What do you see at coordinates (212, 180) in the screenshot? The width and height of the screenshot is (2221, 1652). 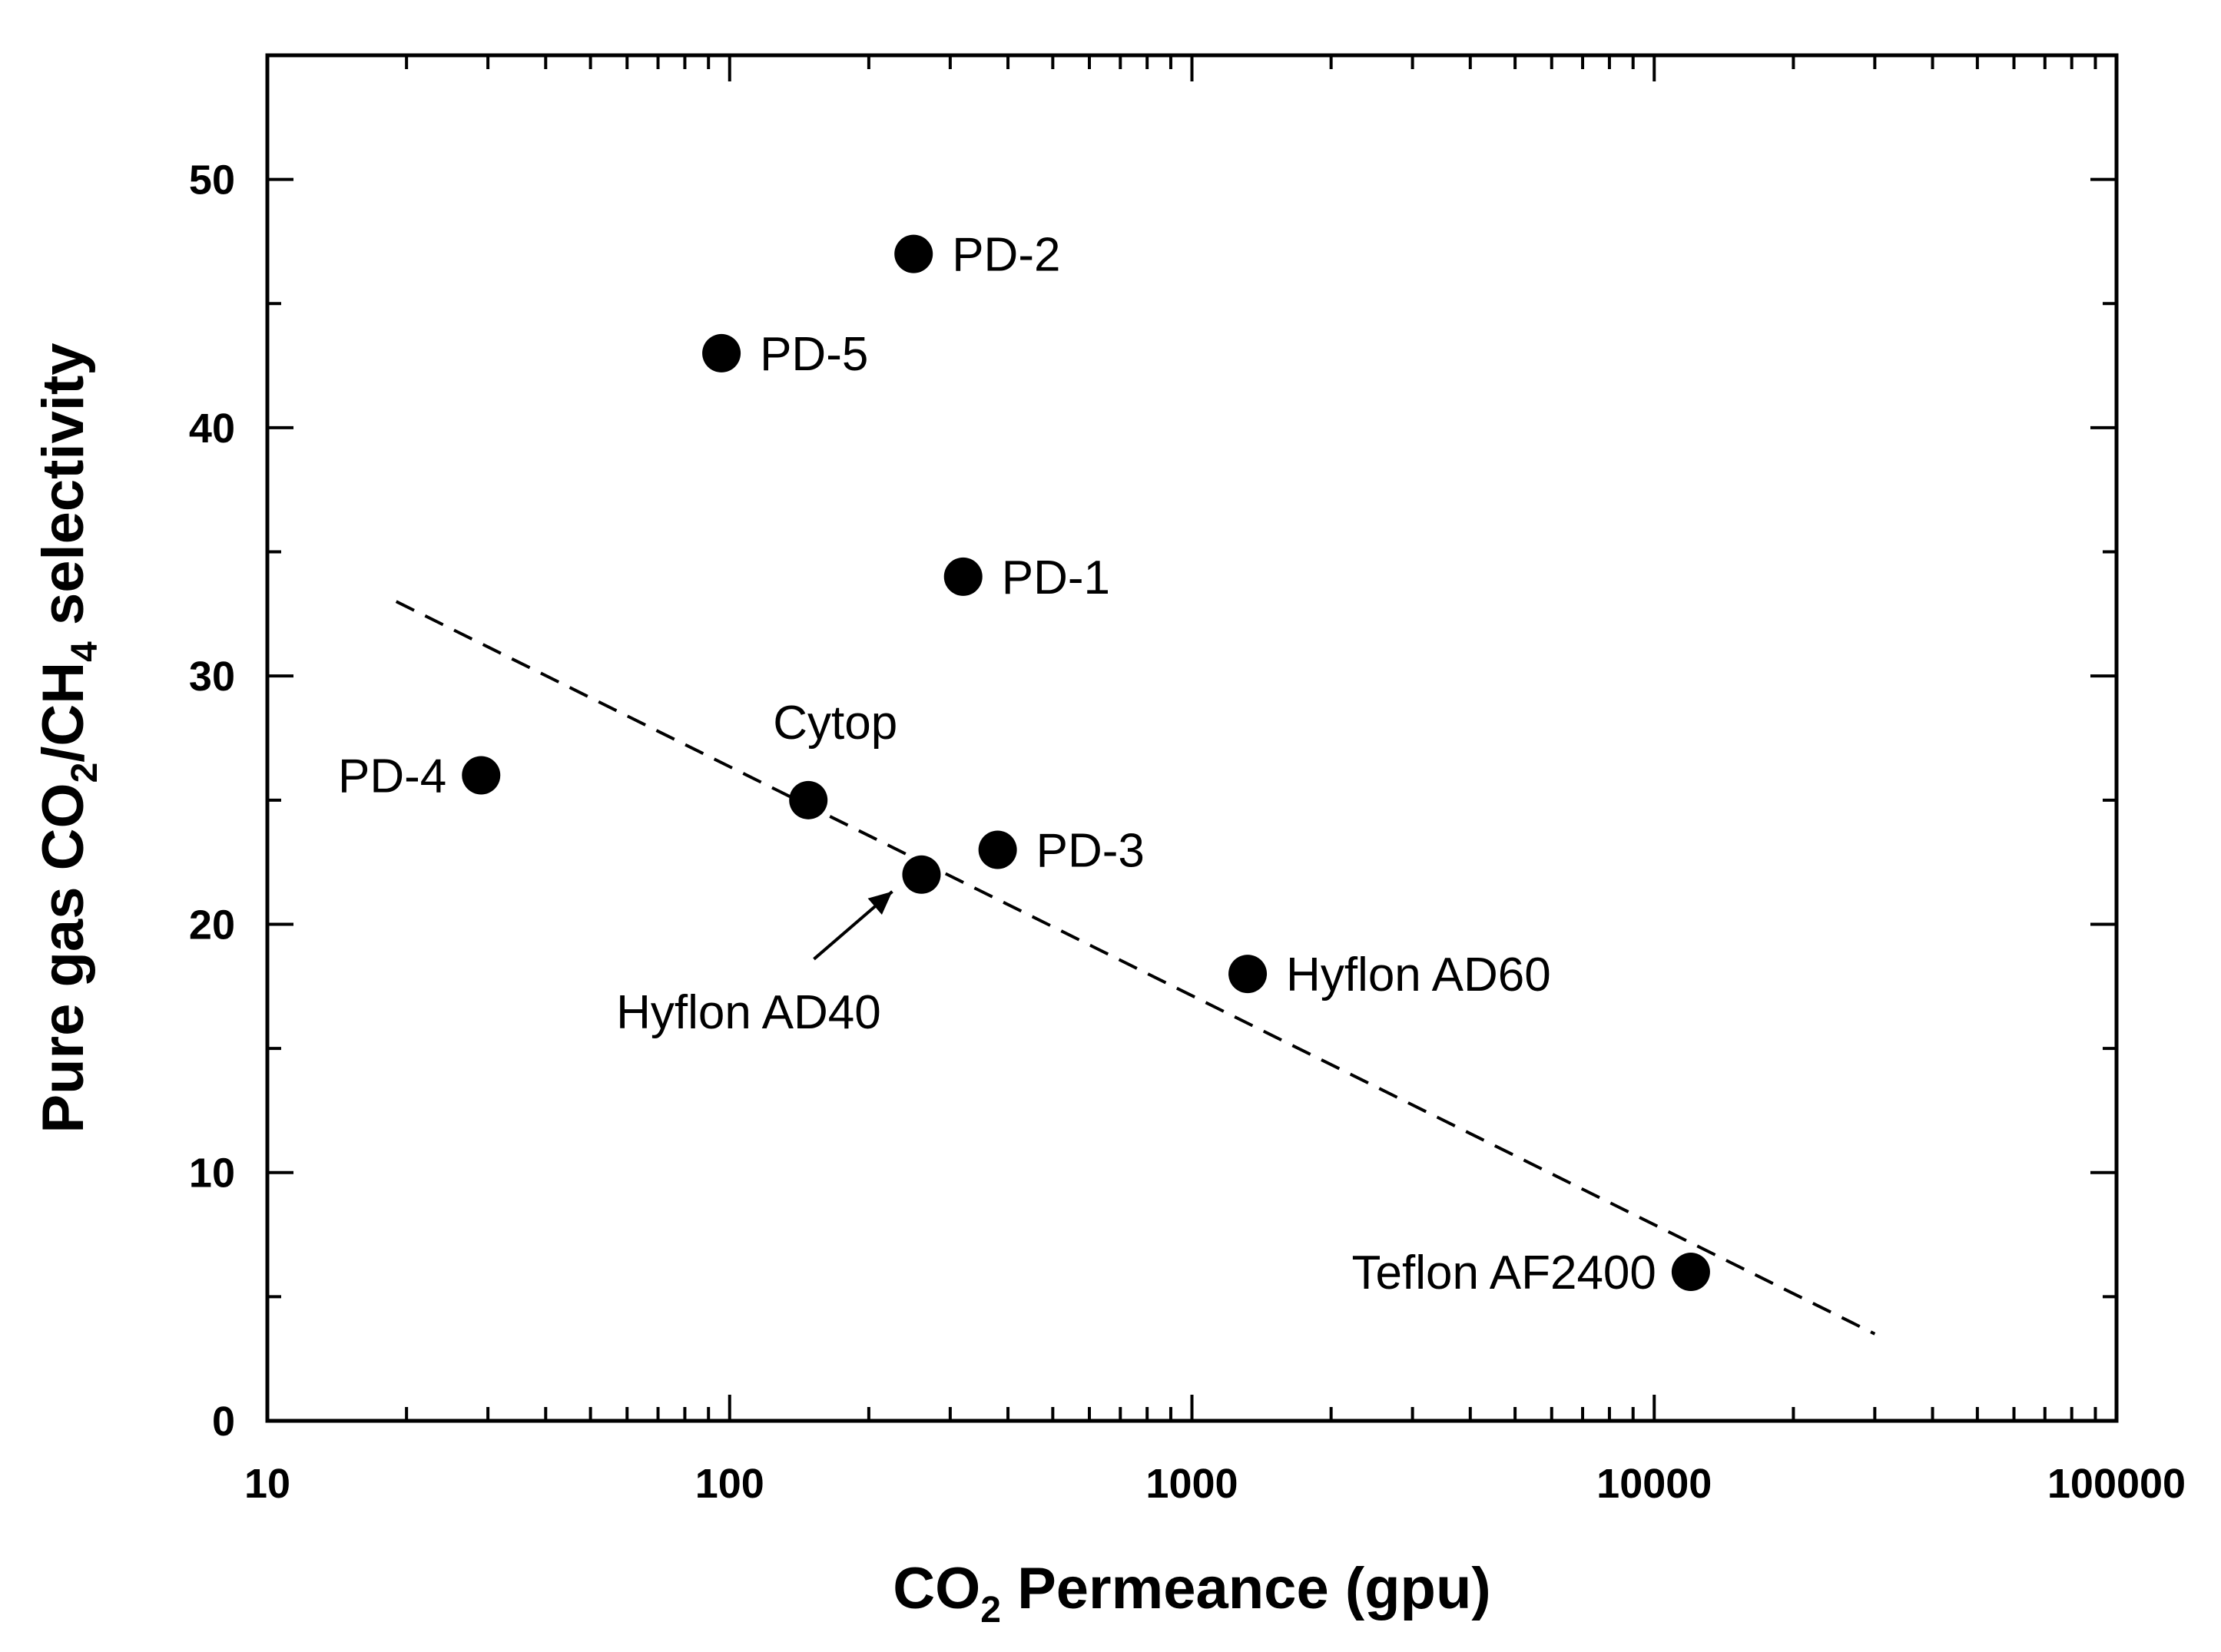 I see `y-tick-label: 50` at bounding box center [212, 180].